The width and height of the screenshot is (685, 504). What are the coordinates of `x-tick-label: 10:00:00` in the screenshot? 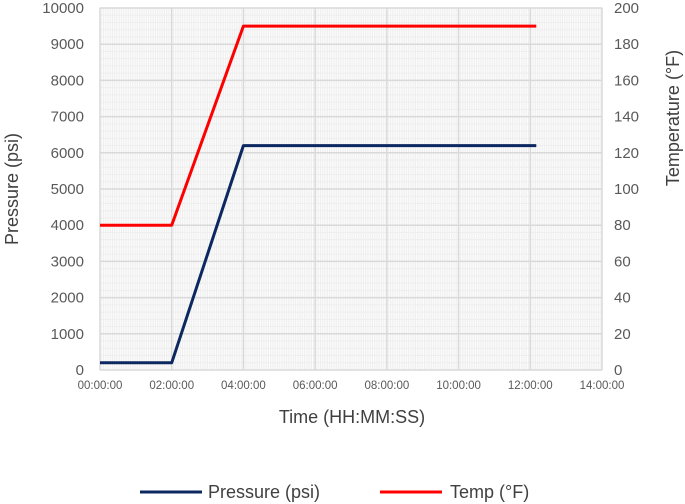 It's located at (458, 386).